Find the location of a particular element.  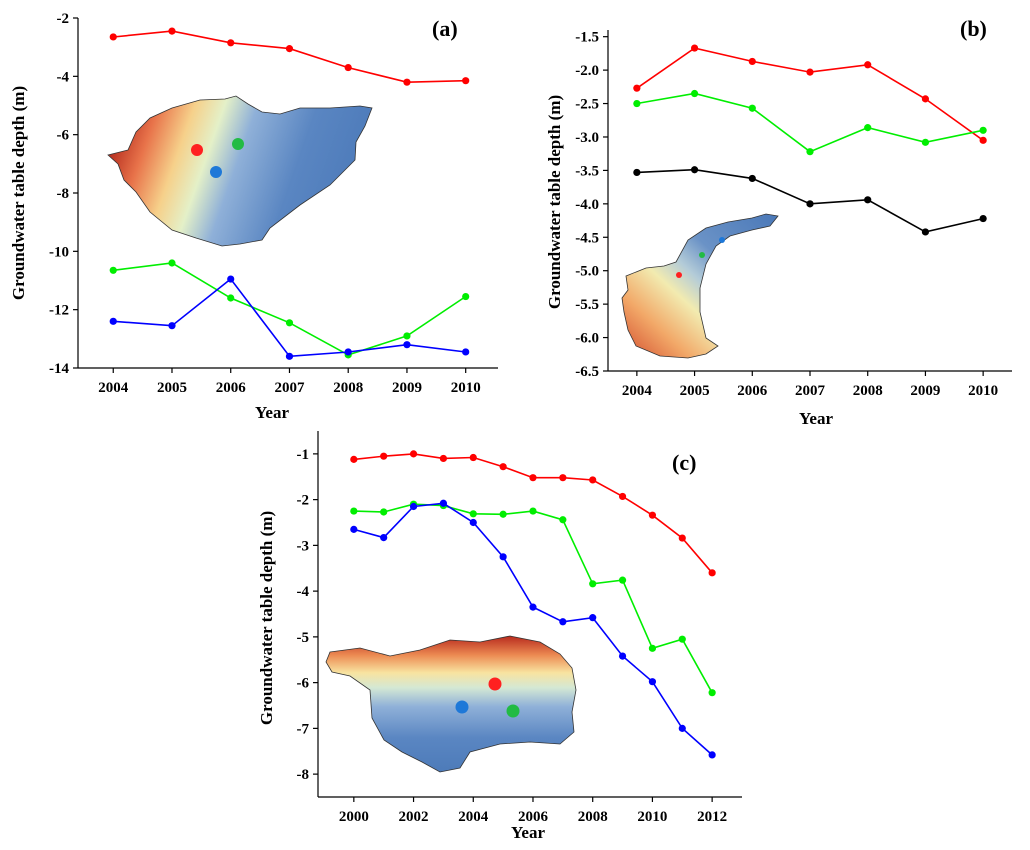

panel-a-map-marker-green is located at coordinates (238, 144).